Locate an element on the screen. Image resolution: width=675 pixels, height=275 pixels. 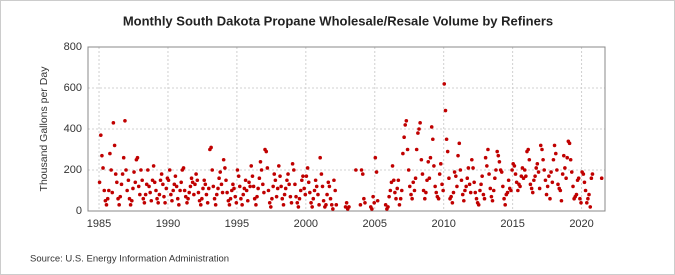
x-tick-label: 1995 is located at coordinates (237, 224).